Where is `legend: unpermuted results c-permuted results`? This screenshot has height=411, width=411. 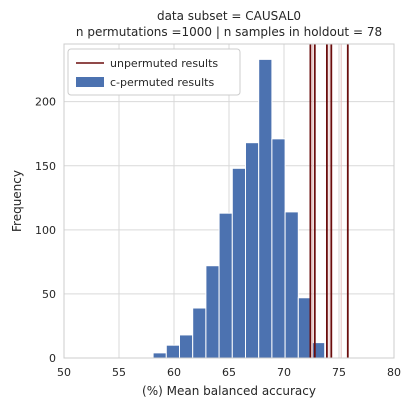
legend: unpermuted results c-permuted results is located at coordinates (154, 72).